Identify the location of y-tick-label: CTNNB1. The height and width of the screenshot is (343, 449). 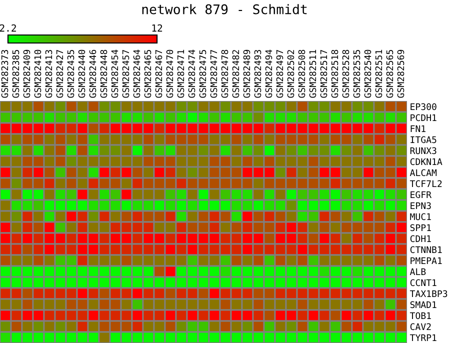
(426, 250).